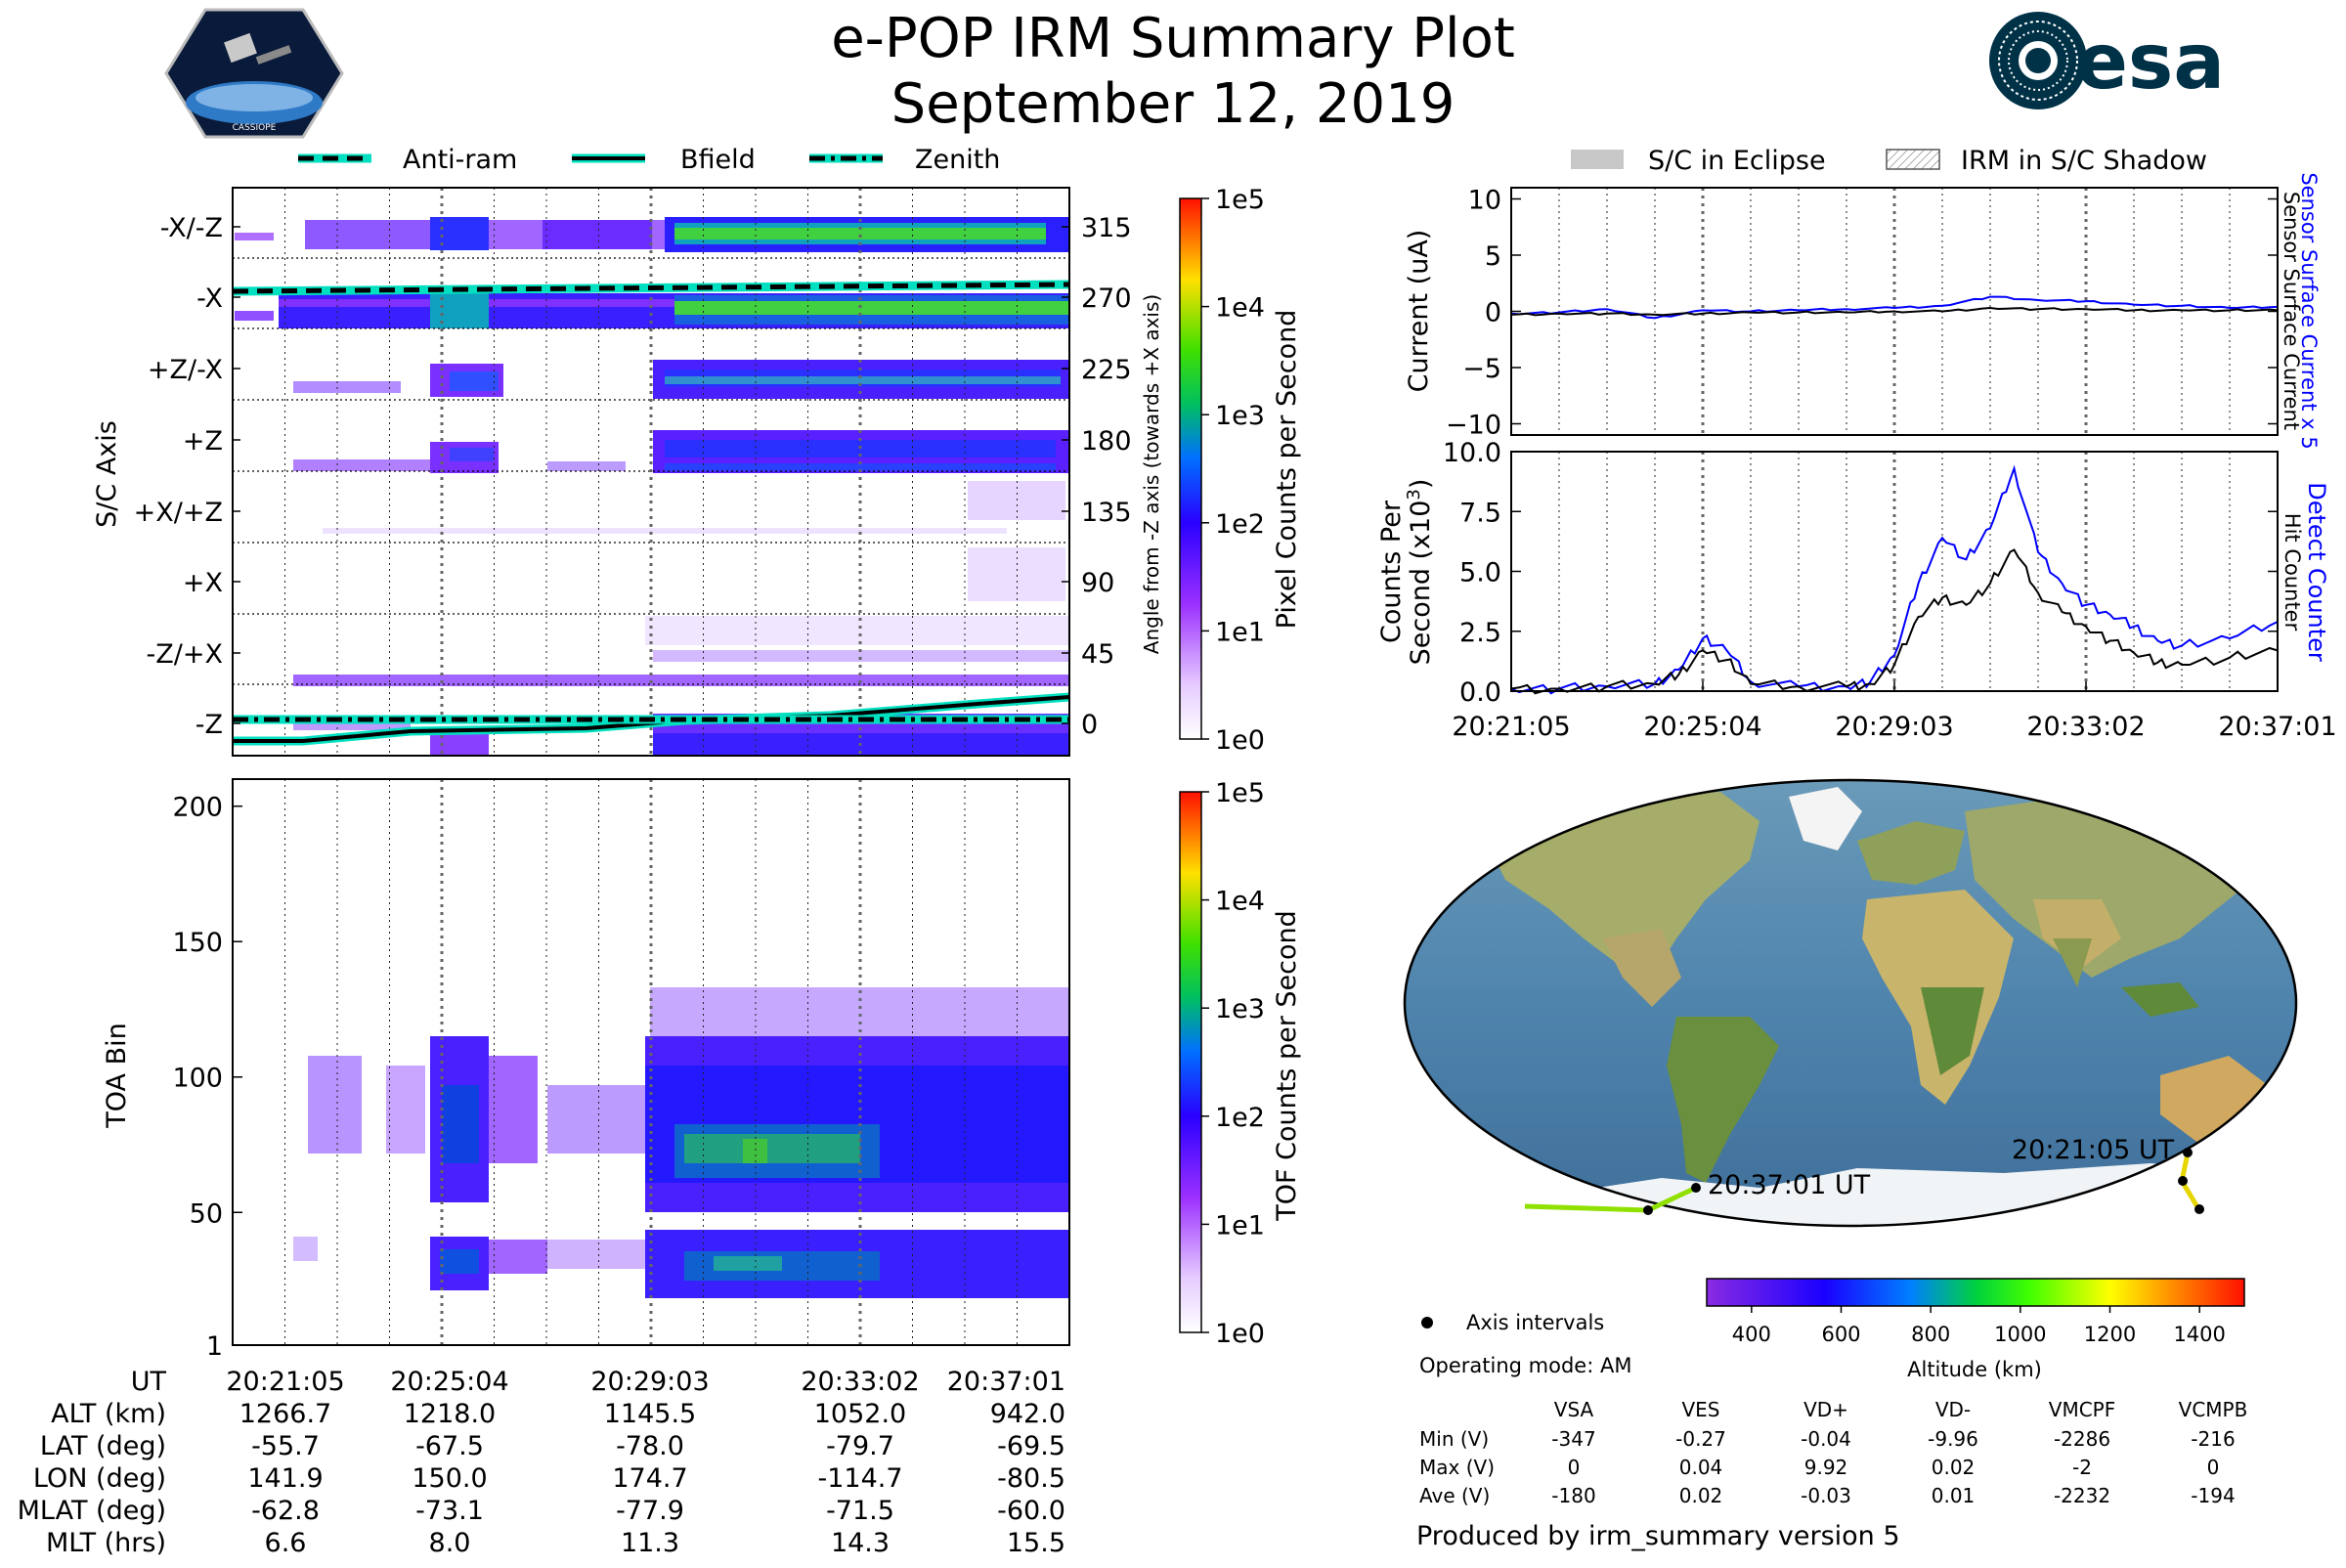 The width and height of the screenshot is (2346, 1568). Describe the element at coordinates (1702, 727) in the screenshot. I see `counts-x-tick-label: 20:25:04` at that location.